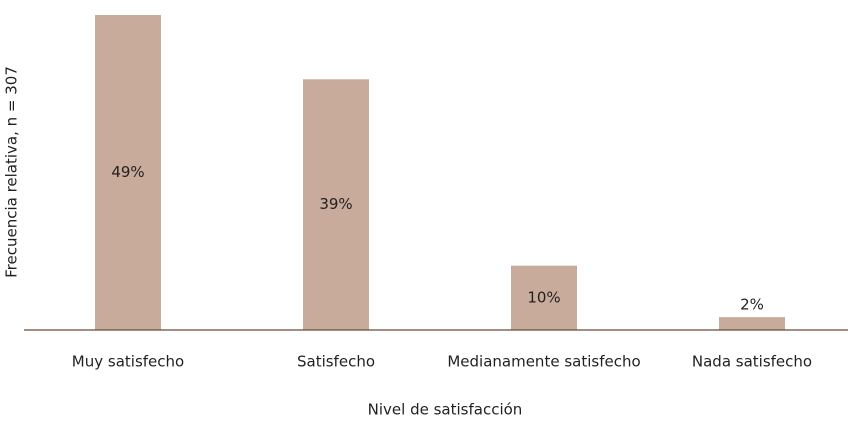  Describe the element at coordinates (543, 362) in the screenshot. I see `x-tick-label: Medianamente satisfecho` at that location.